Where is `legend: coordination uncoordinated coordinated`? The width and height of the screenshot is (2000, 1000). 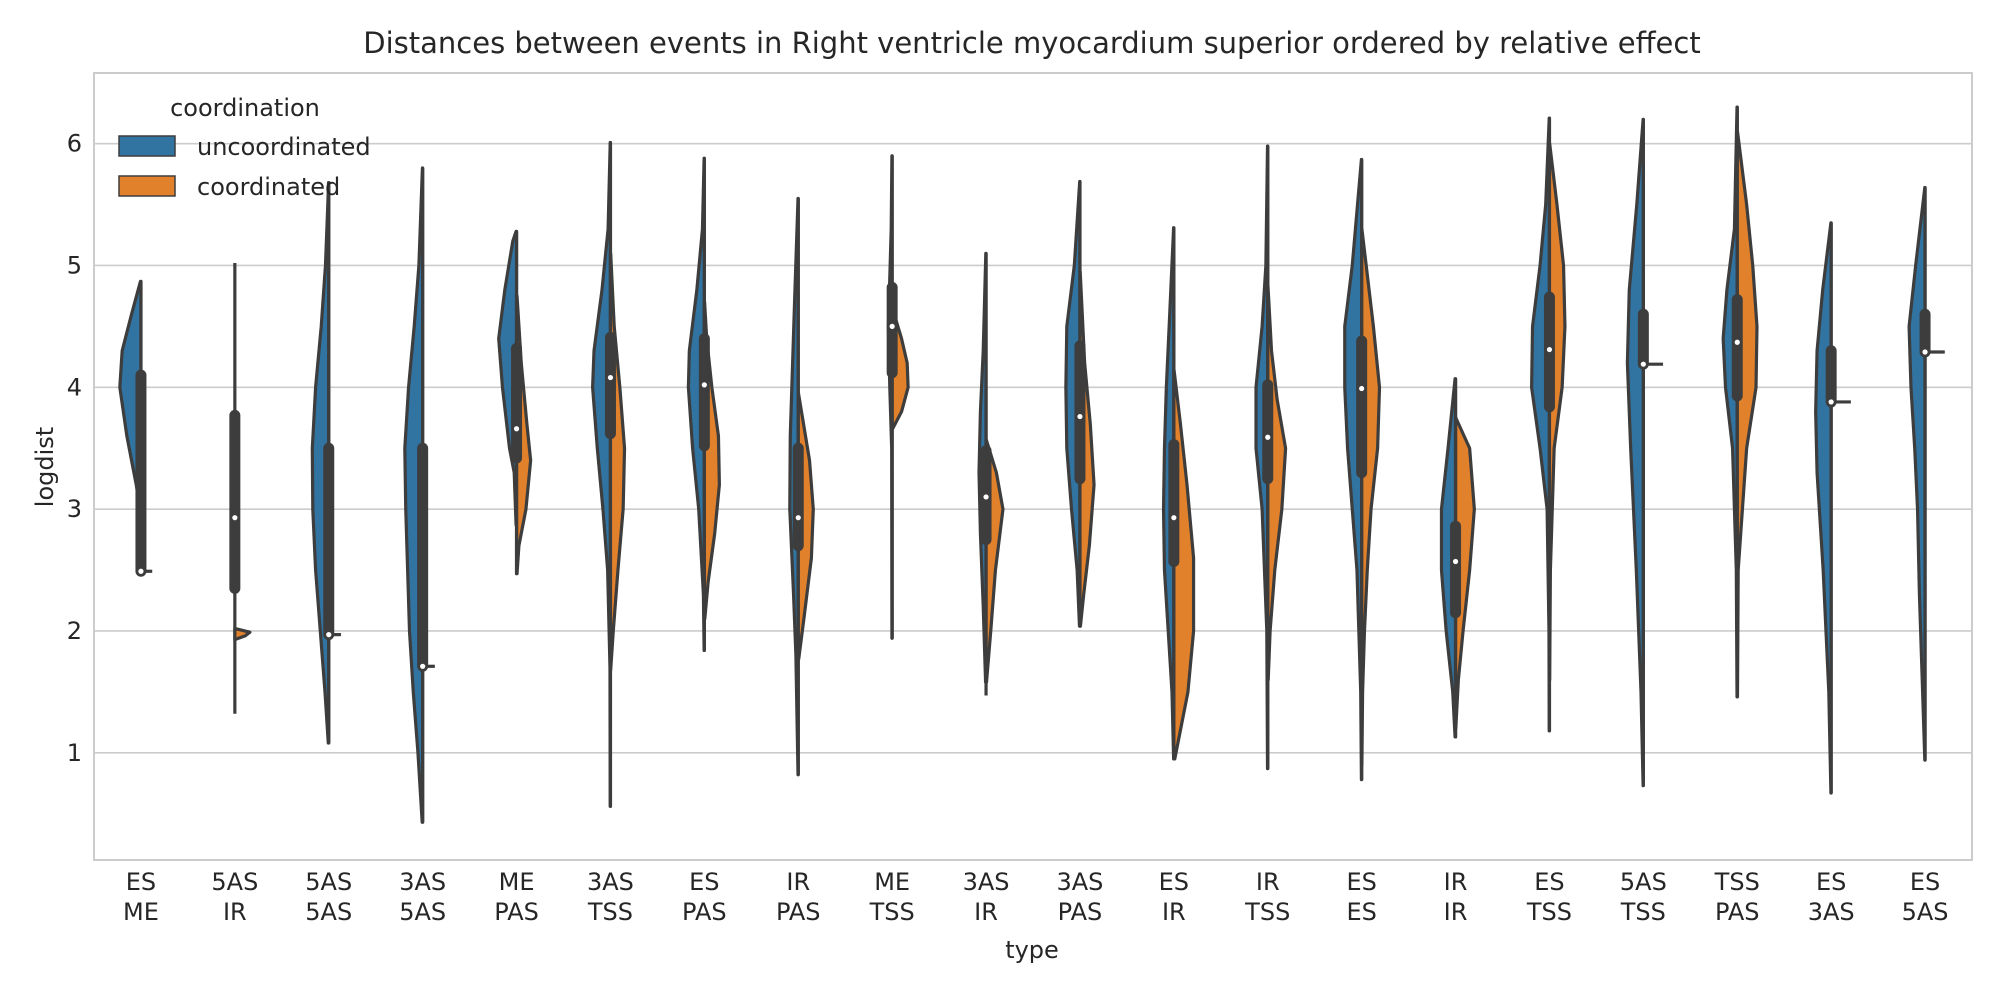
legend: coordination uncoordinated coordinated is located at coordinates (244, 147).